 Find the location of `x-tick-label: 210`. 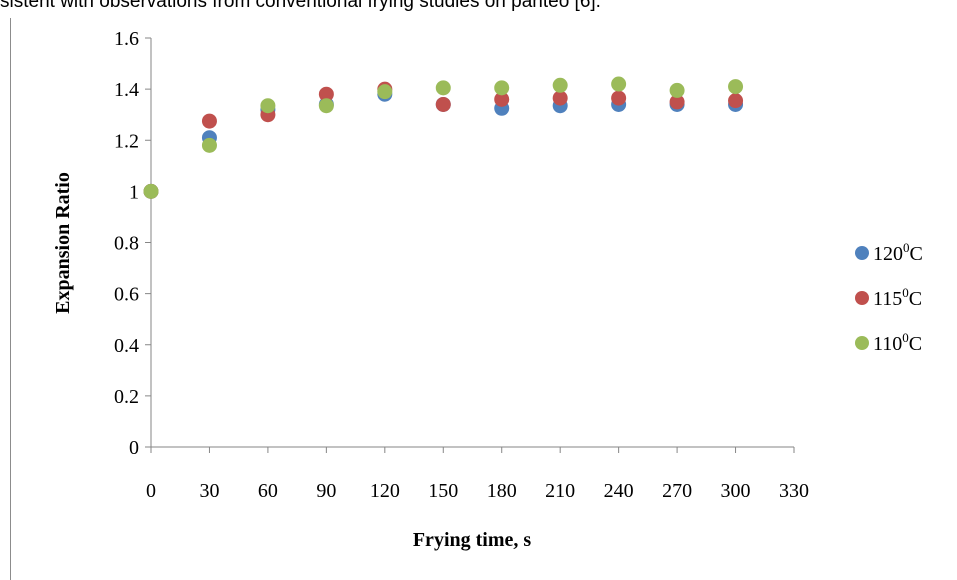

x-tick-label: 210 is located at coordinates (560, 491).